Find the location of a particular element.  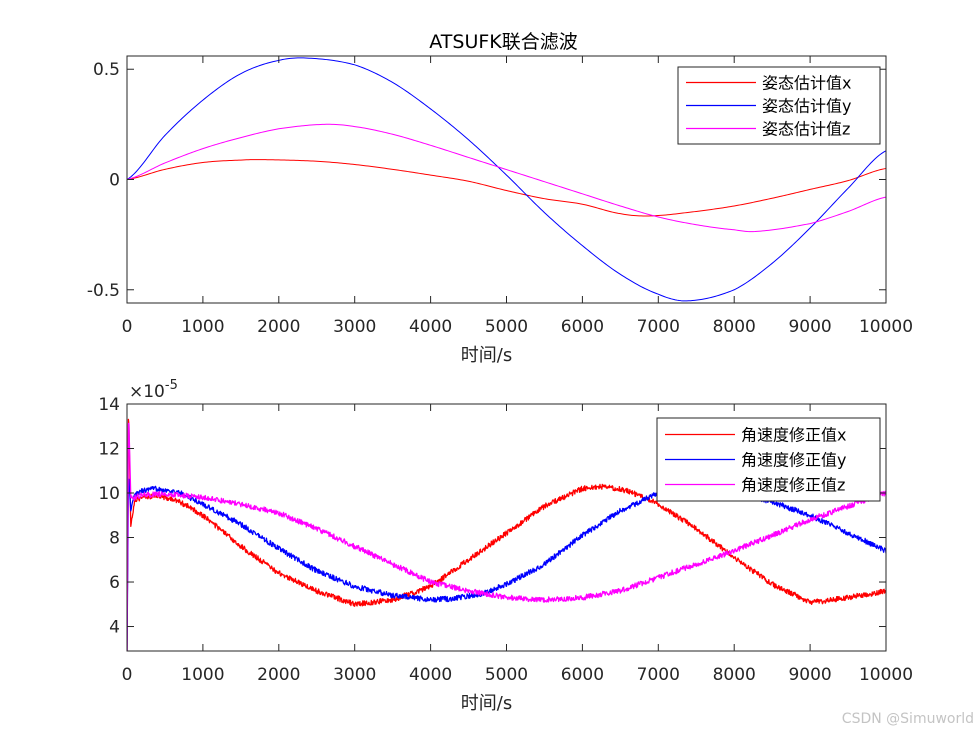

legend-label-3: 角速度修正值z is located at coordinates (793, 485).